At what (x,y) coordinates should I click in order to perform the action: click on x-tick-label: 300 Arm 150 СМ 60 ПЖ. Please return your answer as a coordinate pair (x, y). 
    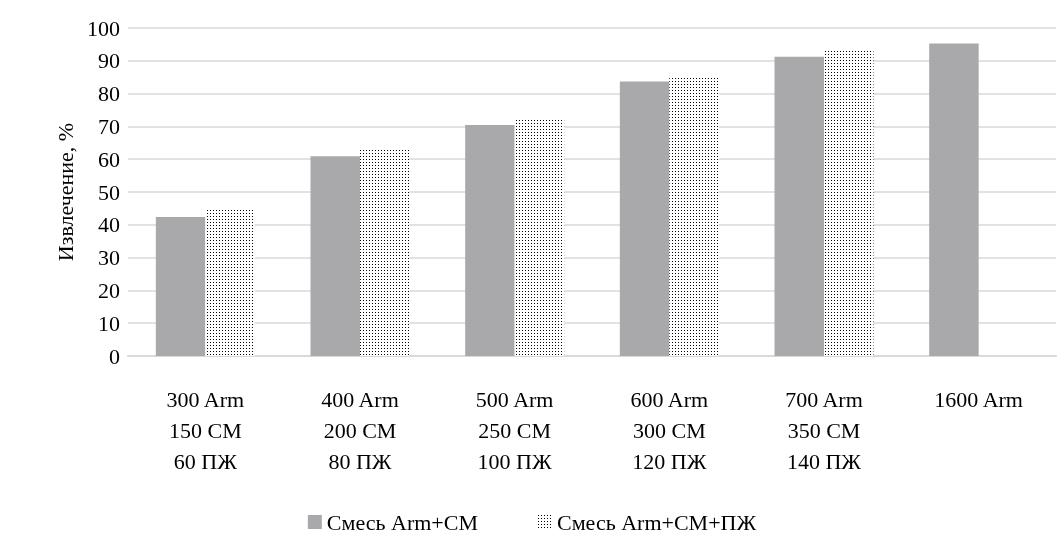
    Looking at the image, I should click on (205, 430).